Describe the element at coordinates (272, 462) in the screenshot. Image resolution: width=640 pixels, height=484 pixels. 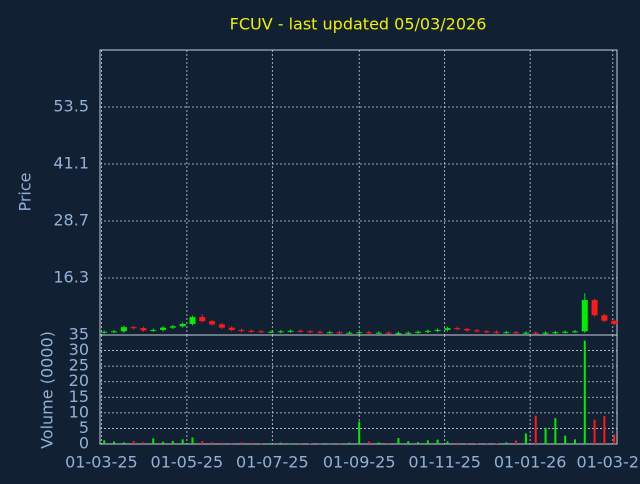
I see `x-tick-label: 01-07-25` at that location.